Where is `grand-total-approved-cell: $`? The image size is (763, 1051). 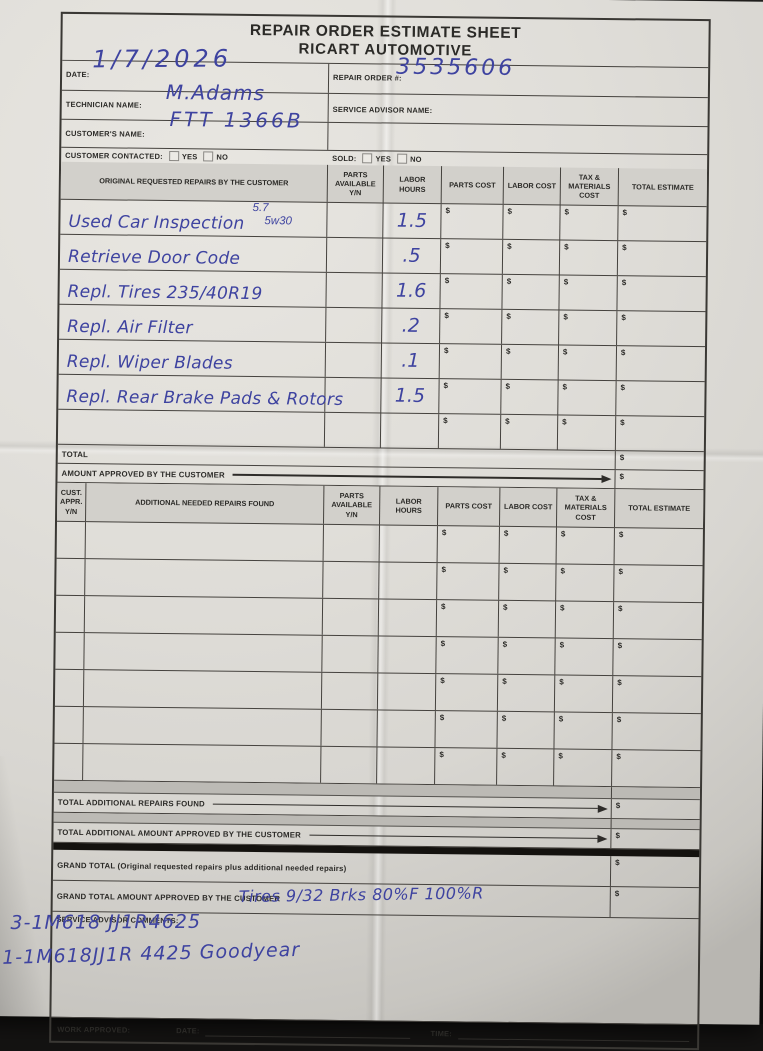 grand-total-approved-cell: $ is located at coordinates (654, 902).